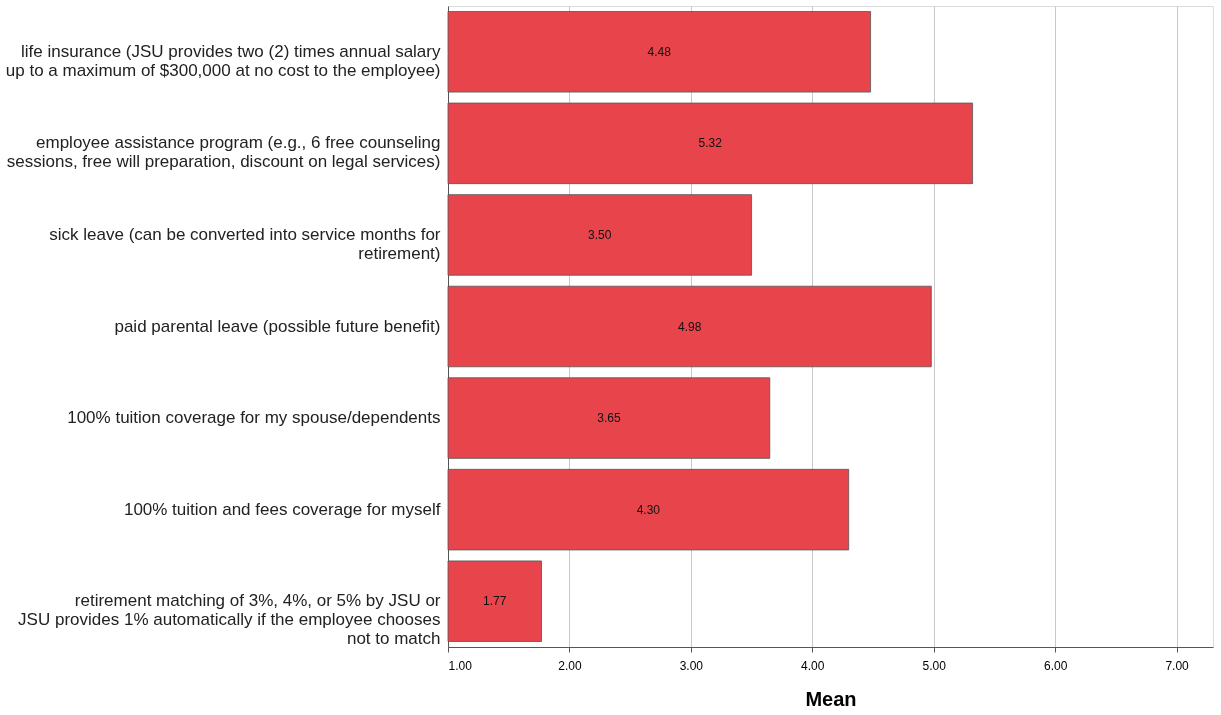  What do you see at coordinates (648, 509) in the screenshot?
I see `data-label: 4.30` at bounding box center [648, 509].